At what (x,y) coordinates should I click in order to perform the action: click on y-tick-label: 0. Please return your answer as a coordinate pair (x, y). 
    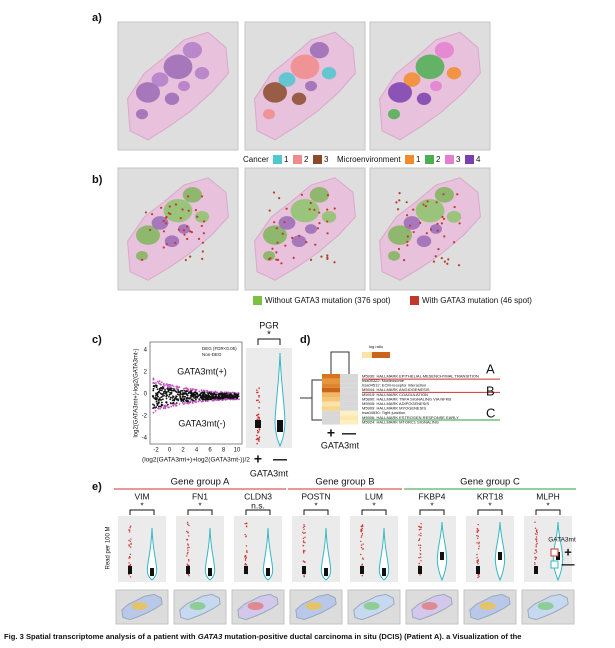
    Looking at the image, I should click on (146, 395).